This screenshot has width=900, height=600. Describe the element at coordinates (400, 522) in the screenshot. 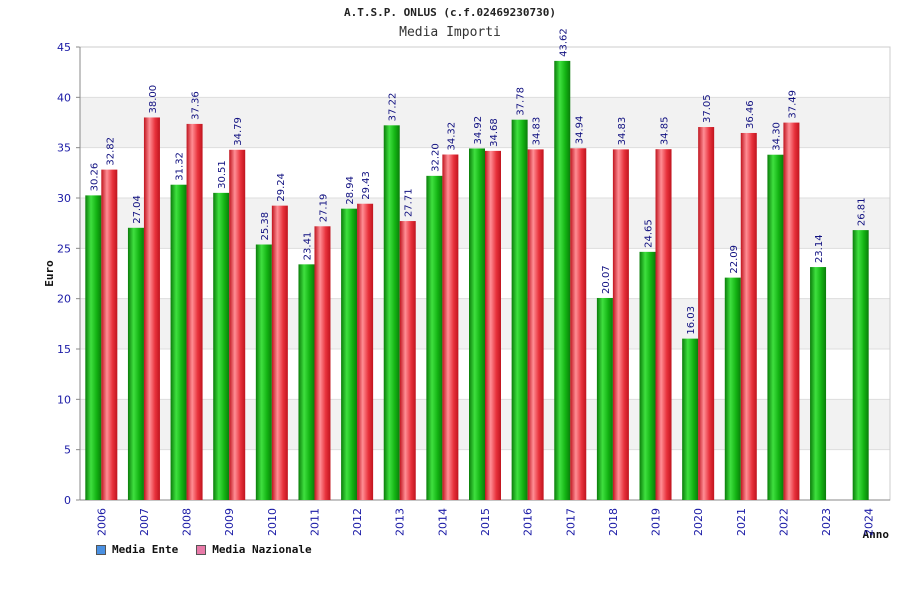

I see `x-tick-label: 2013` at that location.